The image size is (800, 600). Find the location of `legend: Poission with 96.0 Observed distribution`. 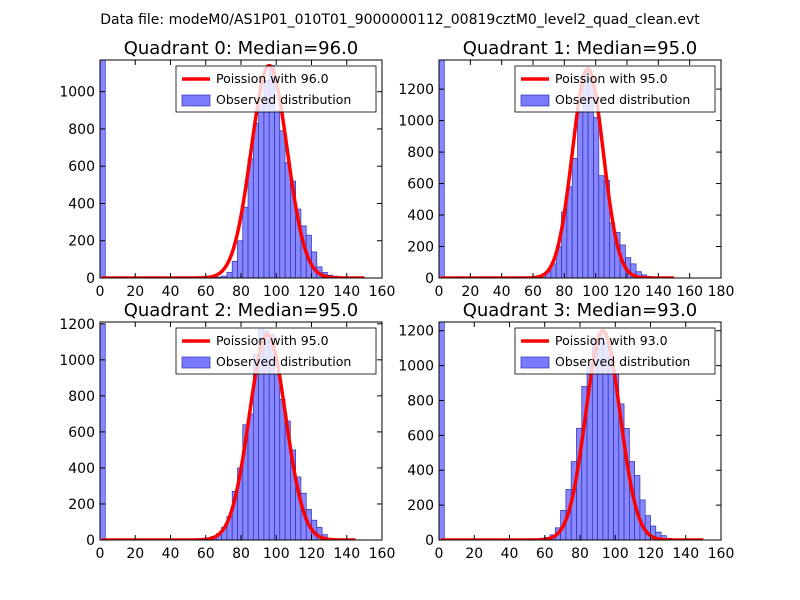

legend: Poission with 96.0 Observed distribution is located at coordinates (276, 89).